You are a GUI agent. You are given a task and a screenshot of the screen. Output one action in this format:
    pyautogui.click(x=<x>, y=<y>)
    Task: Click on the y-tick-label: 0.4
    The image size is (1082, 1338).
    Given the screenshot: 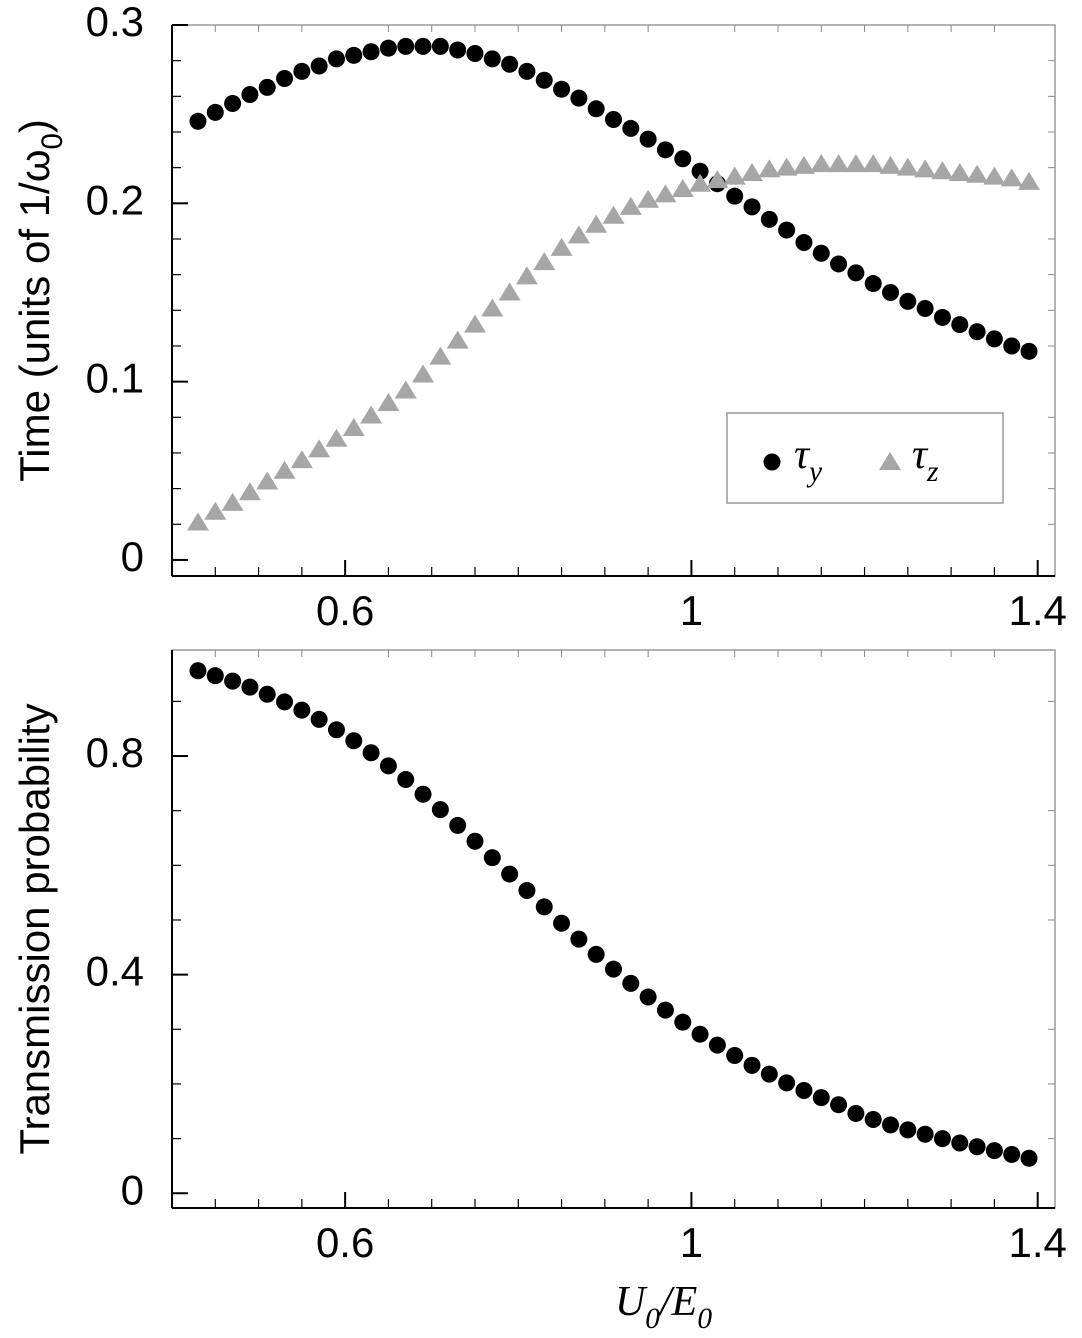 What is the action you would take?
    pyautogui.click(x=115, y=971)
    